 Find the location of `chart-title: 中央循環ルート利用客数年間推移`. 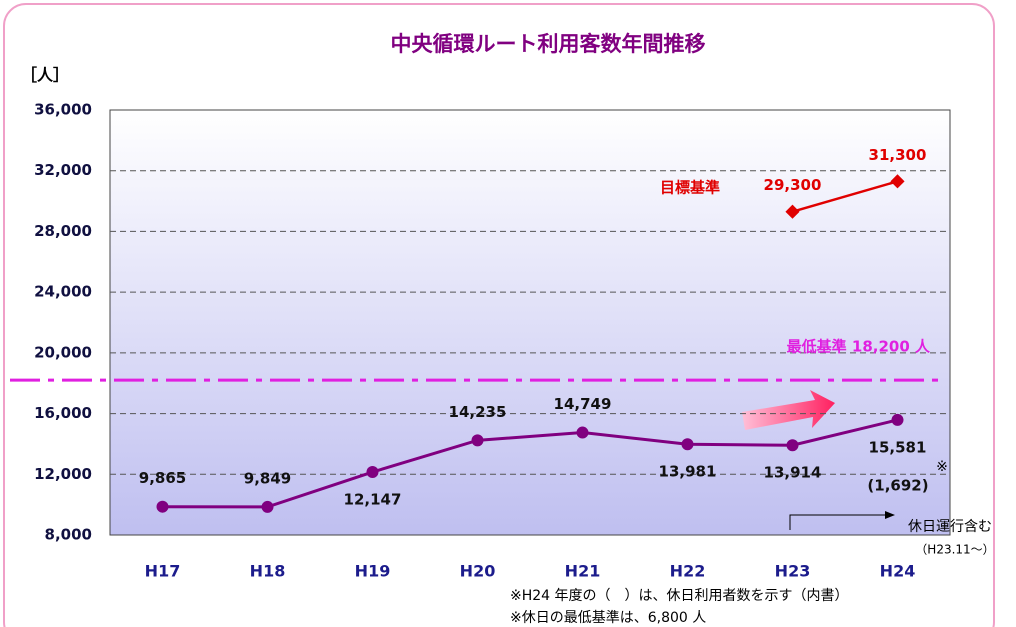

chart-title: 中央循環ルート利用客数年間推移 is located at coordinates (548, 44).